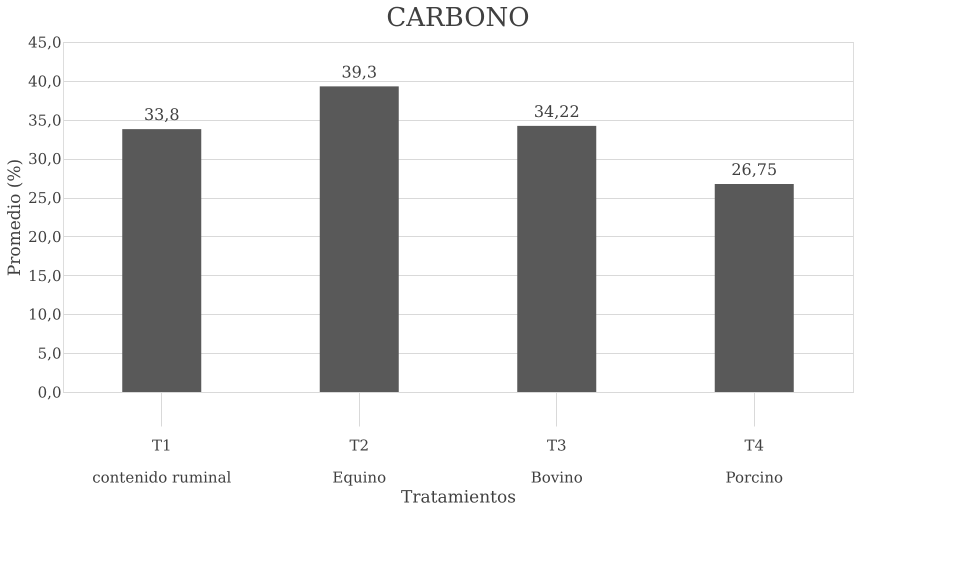 This screenshot has width=957, height=577. What do you see at coordinates (45, 43) in the screenshot?
I see `y-tick-label: 45,0` at bounding box center [45, 43].